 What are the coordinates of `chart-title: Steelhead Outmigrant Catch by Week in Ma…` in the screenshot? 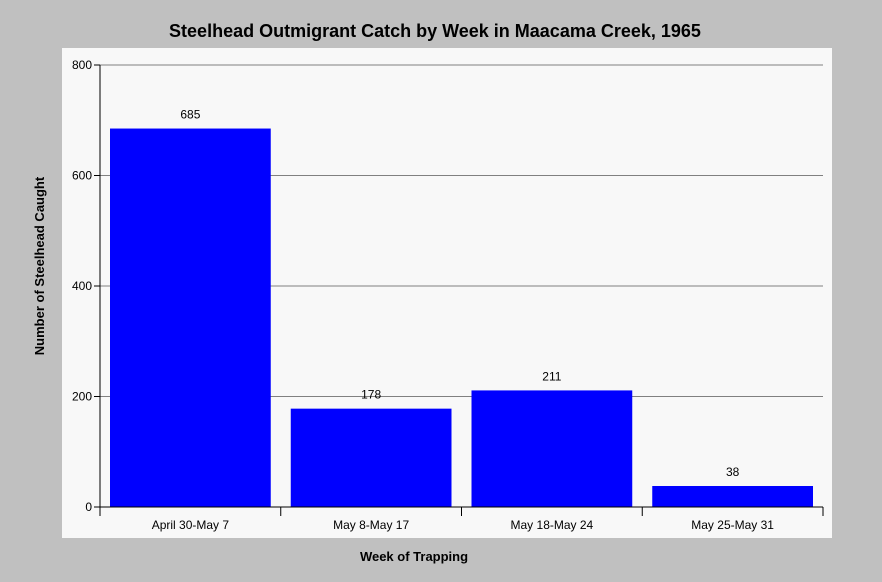 It's located at (435, 31).